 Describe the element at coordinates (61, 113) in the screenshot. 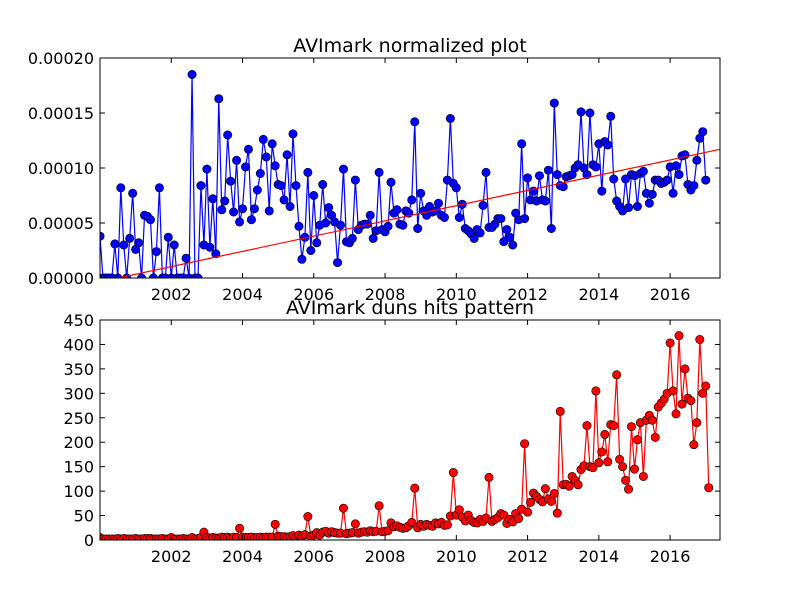

I see `y-tick-label: 0.00015` at that location.